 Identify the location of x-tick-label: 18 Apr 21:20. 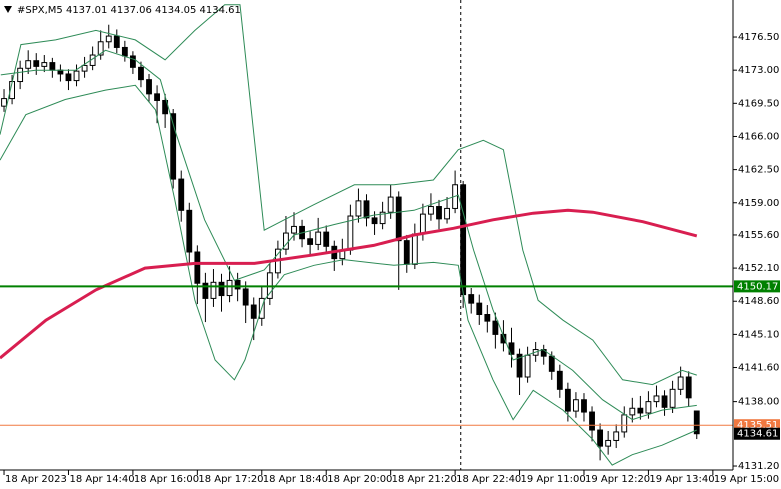
(424, 479).